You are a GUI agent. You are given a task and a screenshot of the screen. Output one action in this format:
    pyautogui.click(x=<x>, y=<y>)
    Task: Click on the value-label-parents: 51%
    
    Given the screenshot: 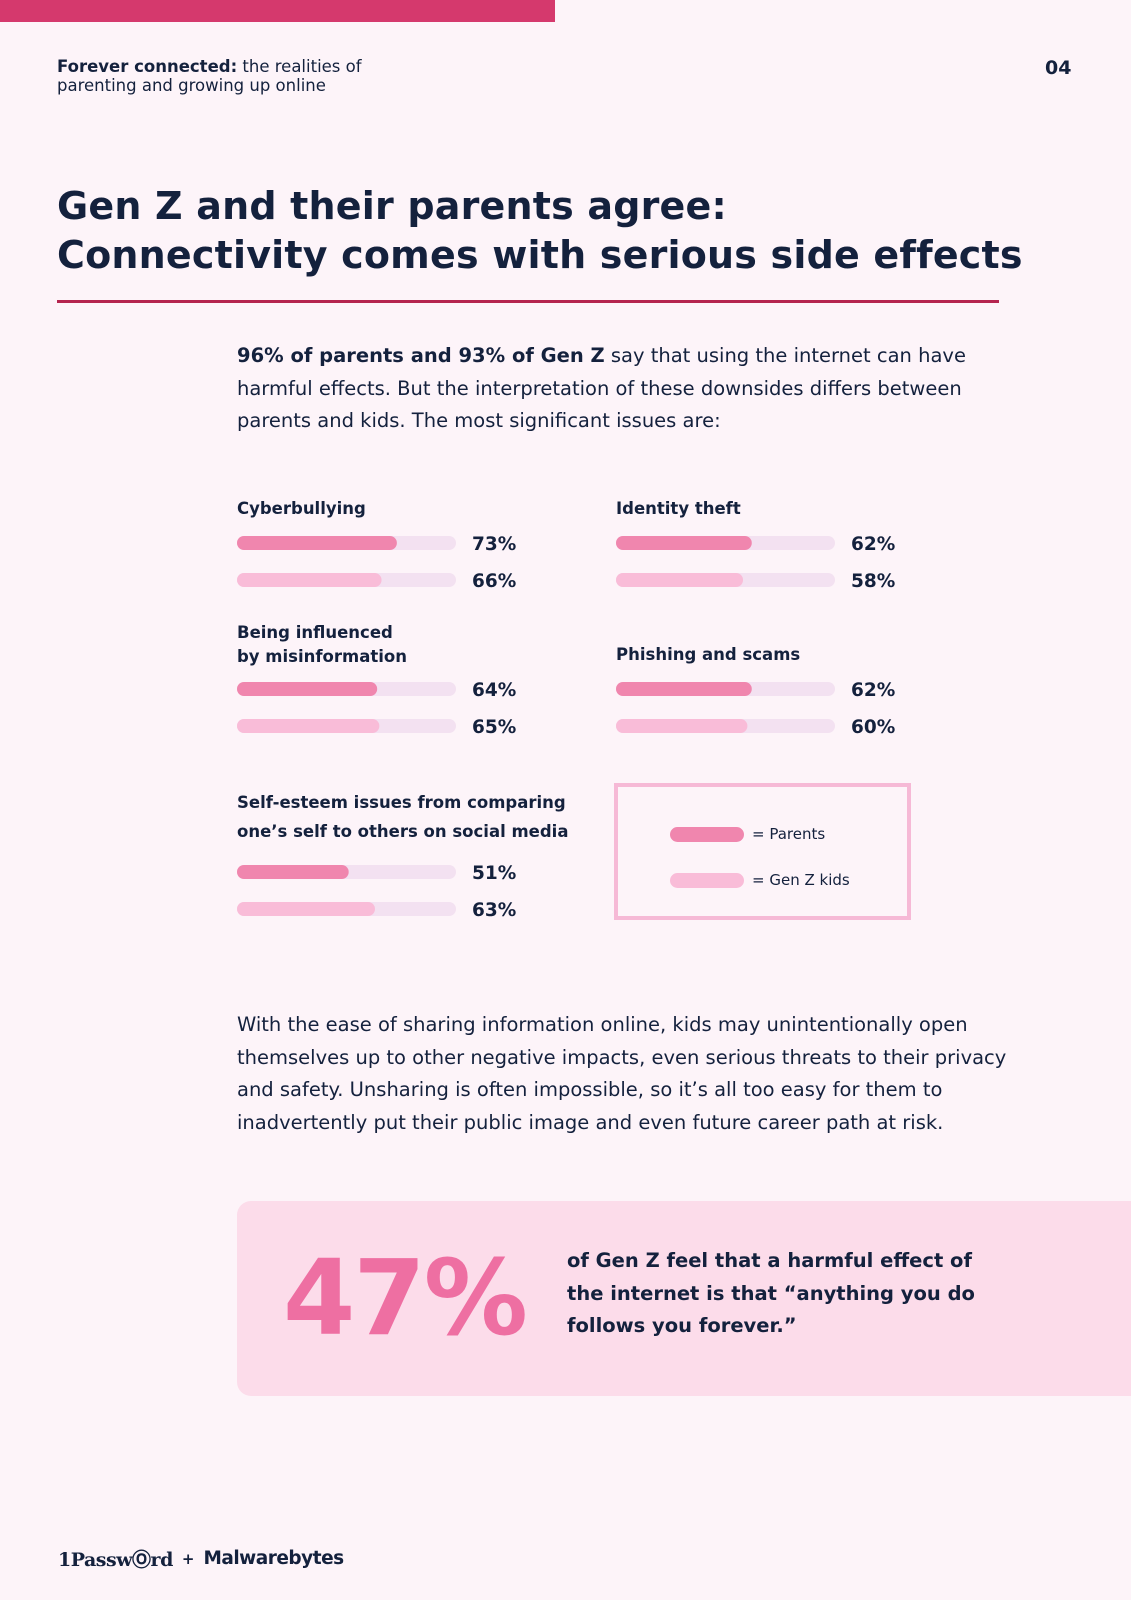 What is the action you would take?
    pyautogui.click(x=494, y=873)
    